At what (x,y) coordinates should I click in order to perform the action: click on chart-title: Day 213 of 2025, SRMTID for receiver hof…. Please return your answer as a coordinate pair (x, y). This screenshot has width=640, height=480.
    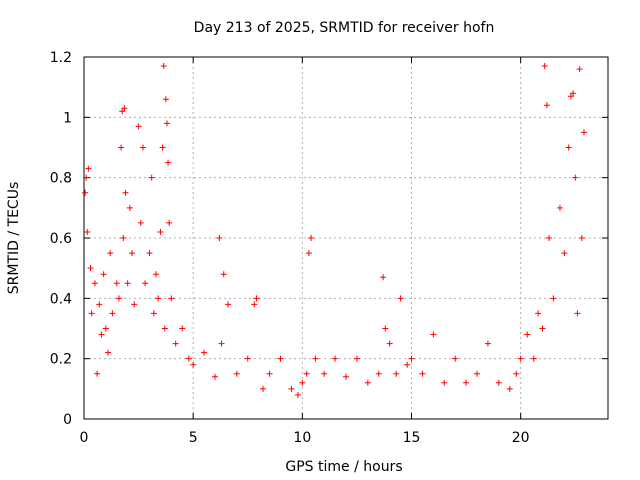
    Looking at the image, I should click on (344, 28).